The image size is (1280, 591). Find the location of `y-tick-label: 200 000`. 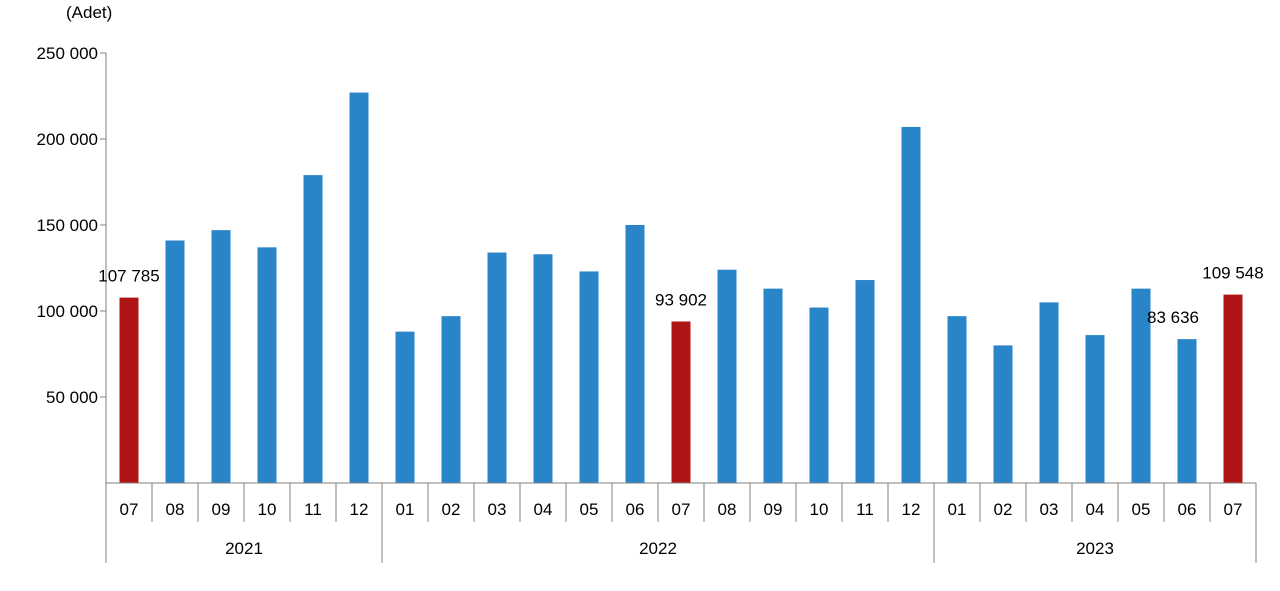

y-tick-label: 200 000 is located at coordinates (67, 139).